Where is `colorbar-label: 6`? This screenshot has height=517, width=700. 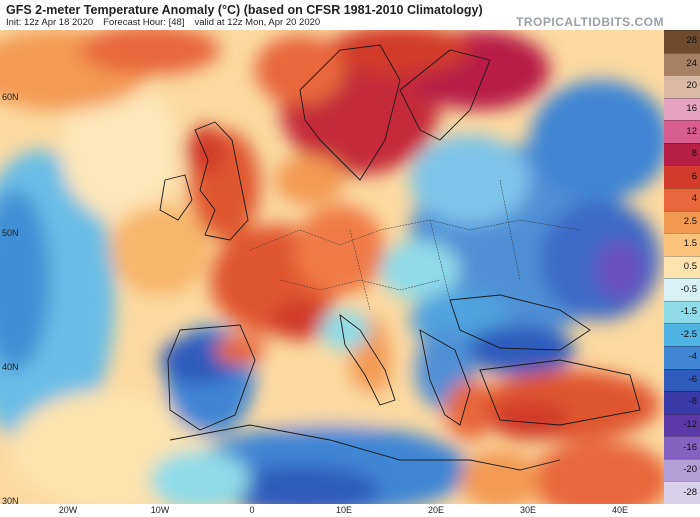 colorbar-label: 6 is located at coordinates (694, 176).